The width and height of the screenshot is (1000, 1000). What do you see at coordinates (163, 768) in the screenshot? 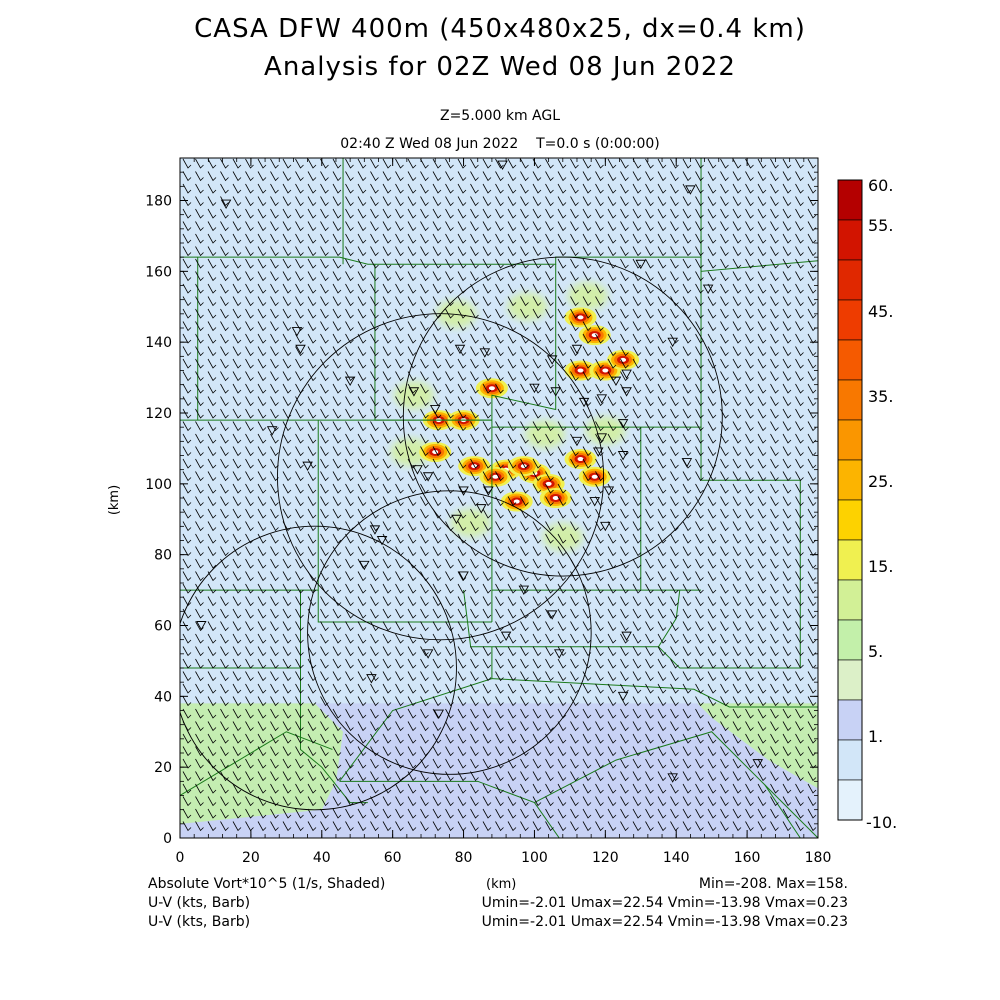
I see `y-tick-label: 20` at bounding box center [163, 768].